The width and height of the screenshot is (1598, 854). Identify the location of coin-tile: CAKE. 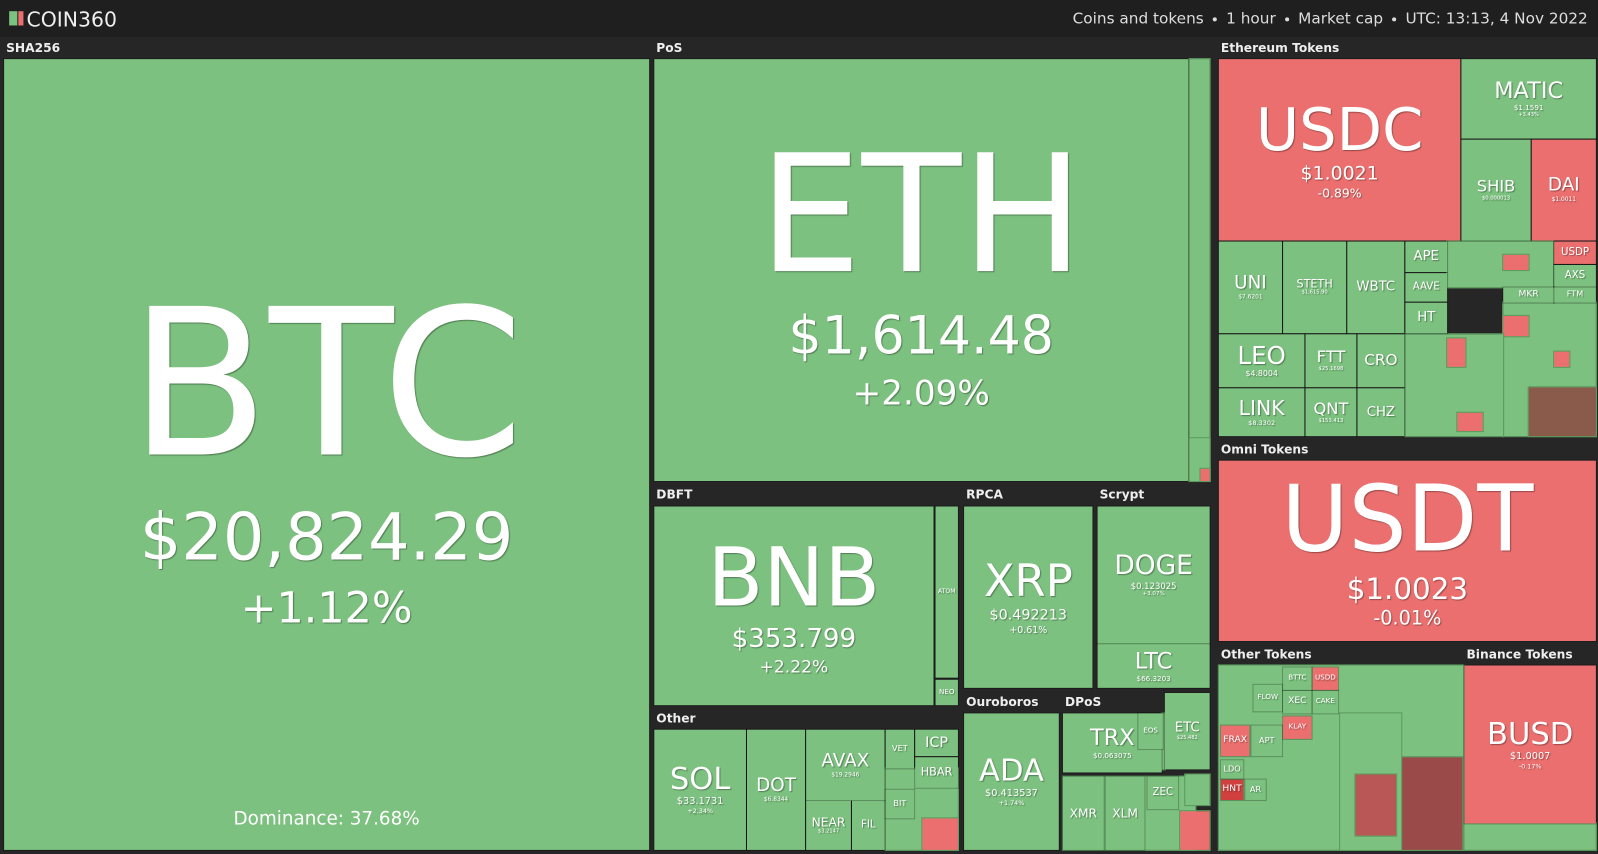
(1325, 702).